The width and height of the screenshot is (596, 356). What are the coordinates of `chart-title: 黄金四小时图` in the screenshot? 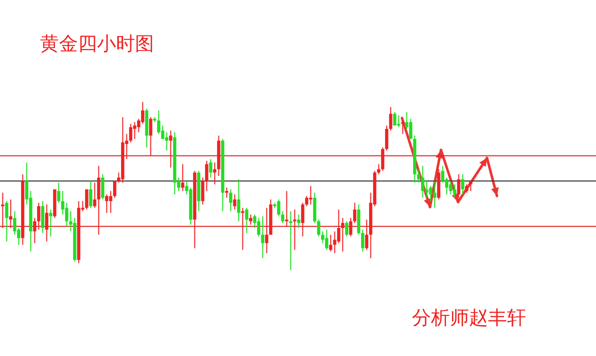 It's located at (97, 44).